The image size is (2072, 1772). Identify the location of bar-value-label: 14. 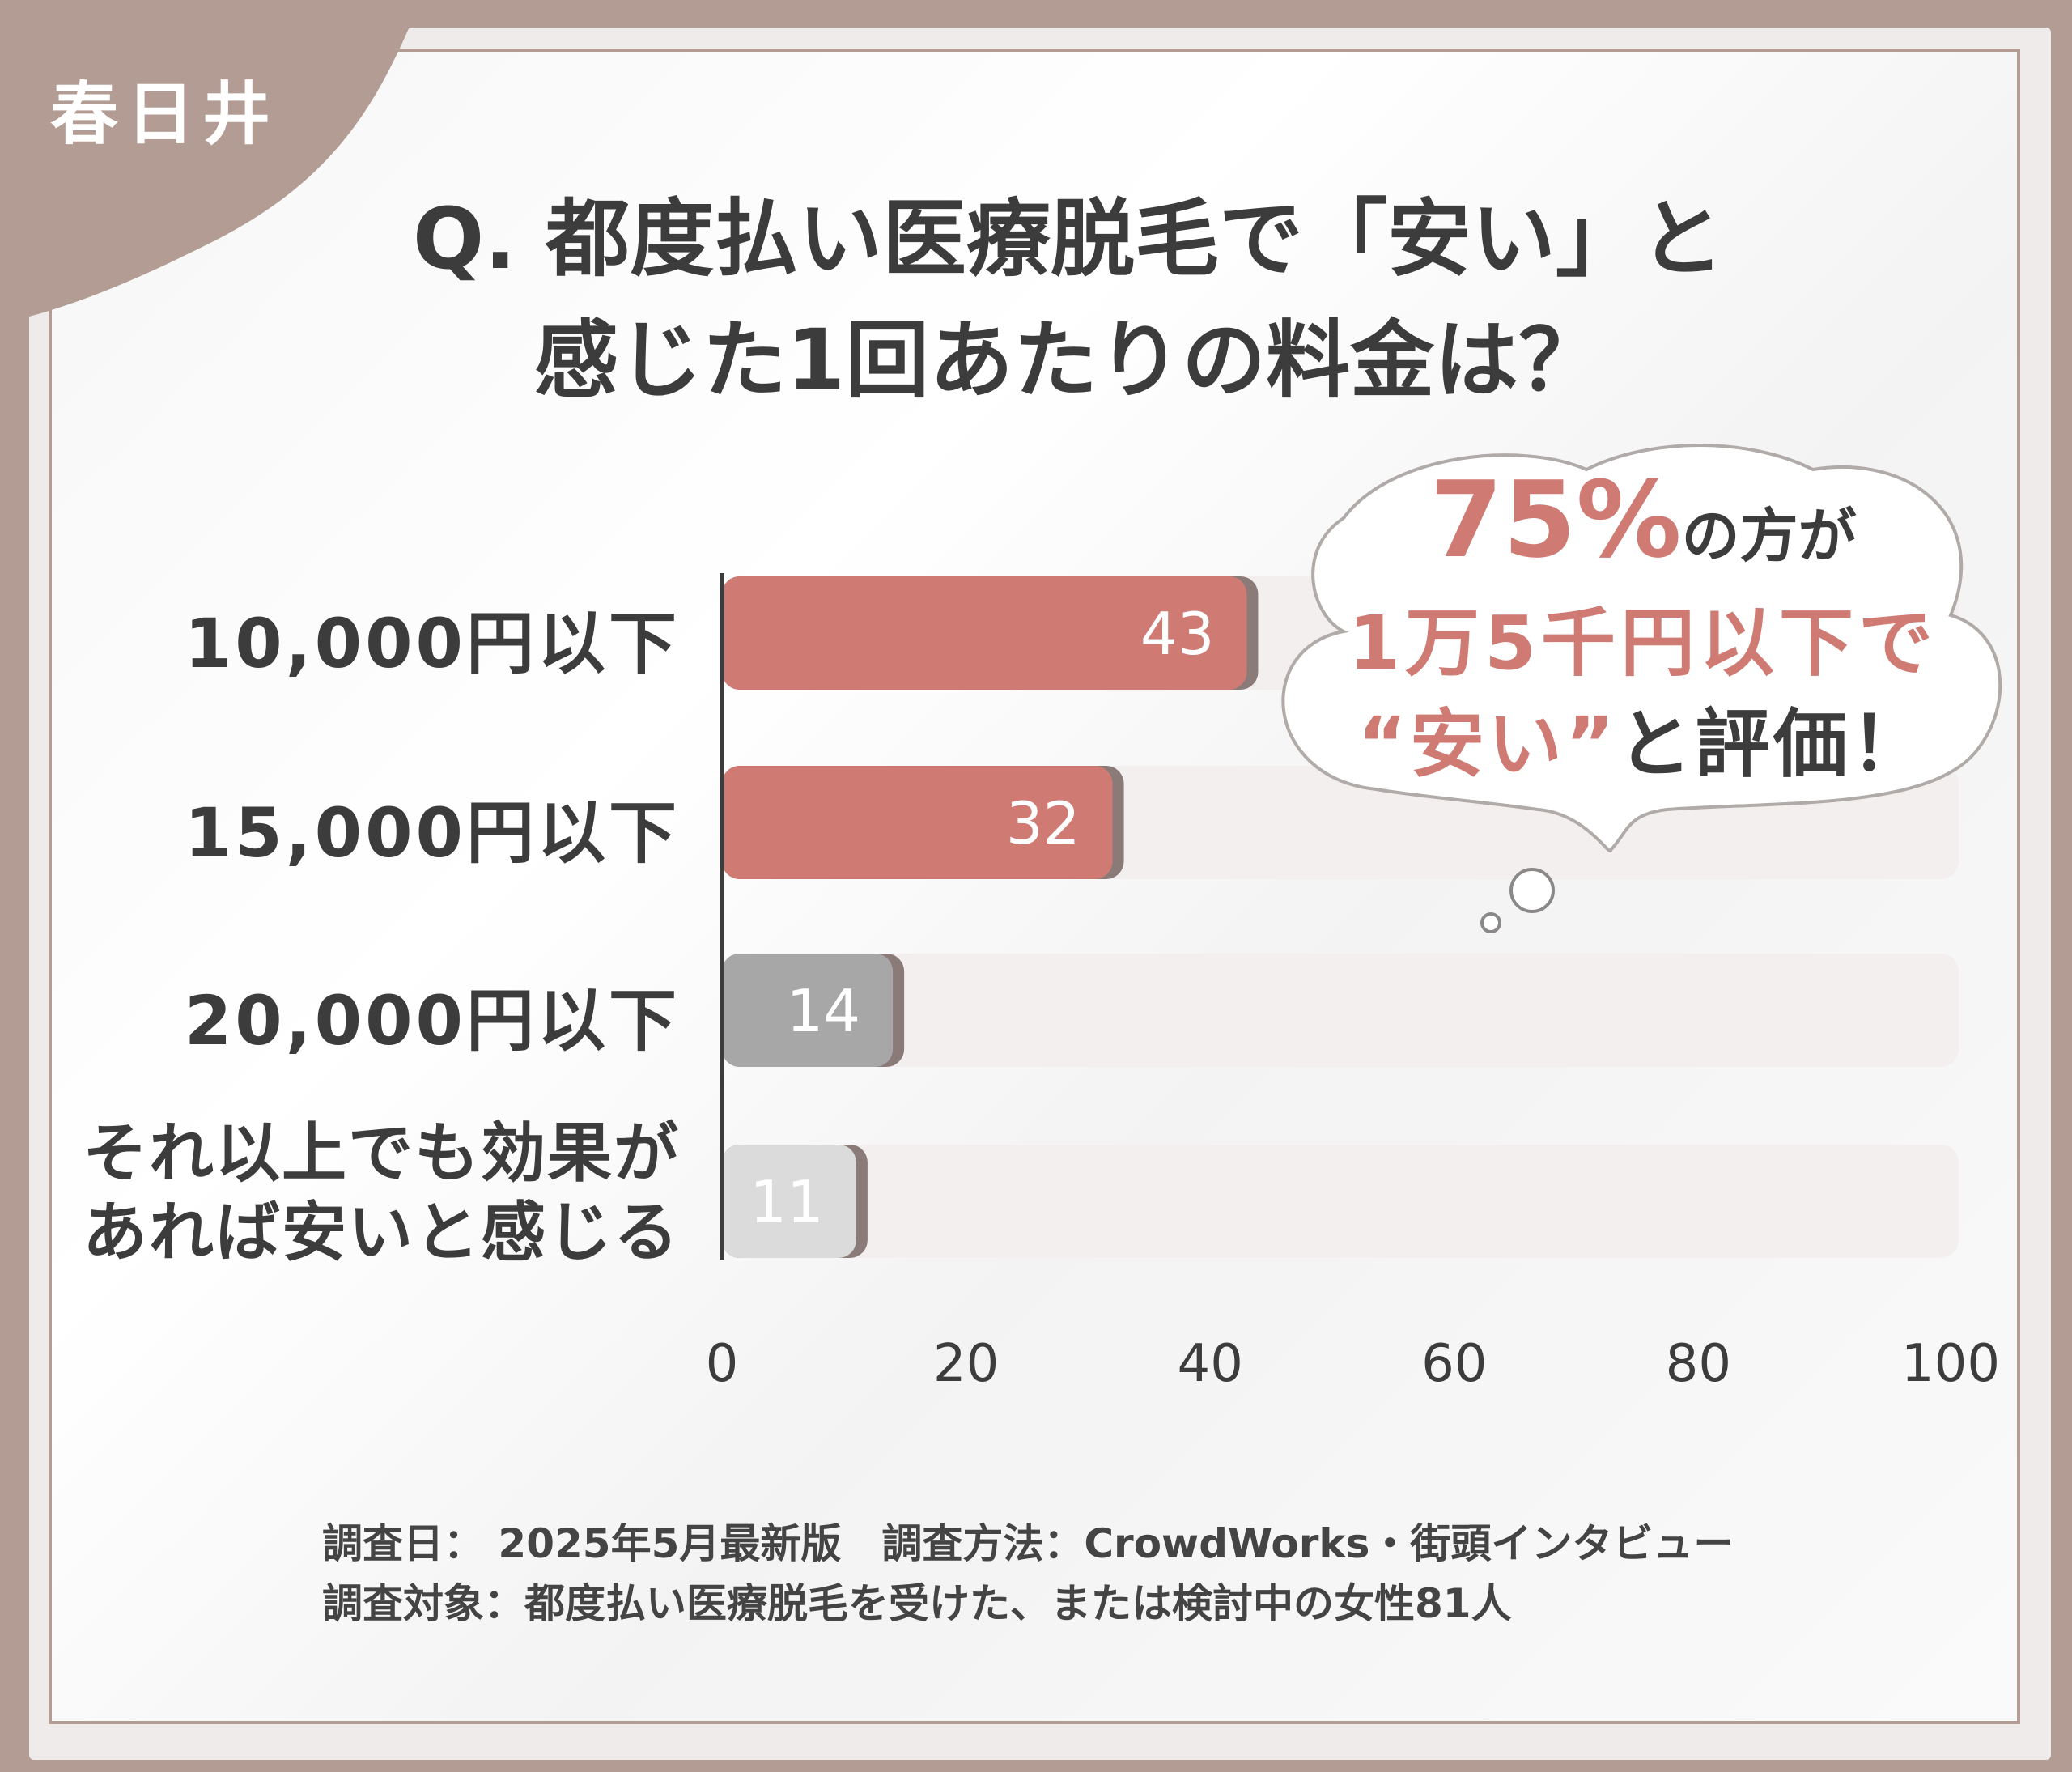
(823, 1011).